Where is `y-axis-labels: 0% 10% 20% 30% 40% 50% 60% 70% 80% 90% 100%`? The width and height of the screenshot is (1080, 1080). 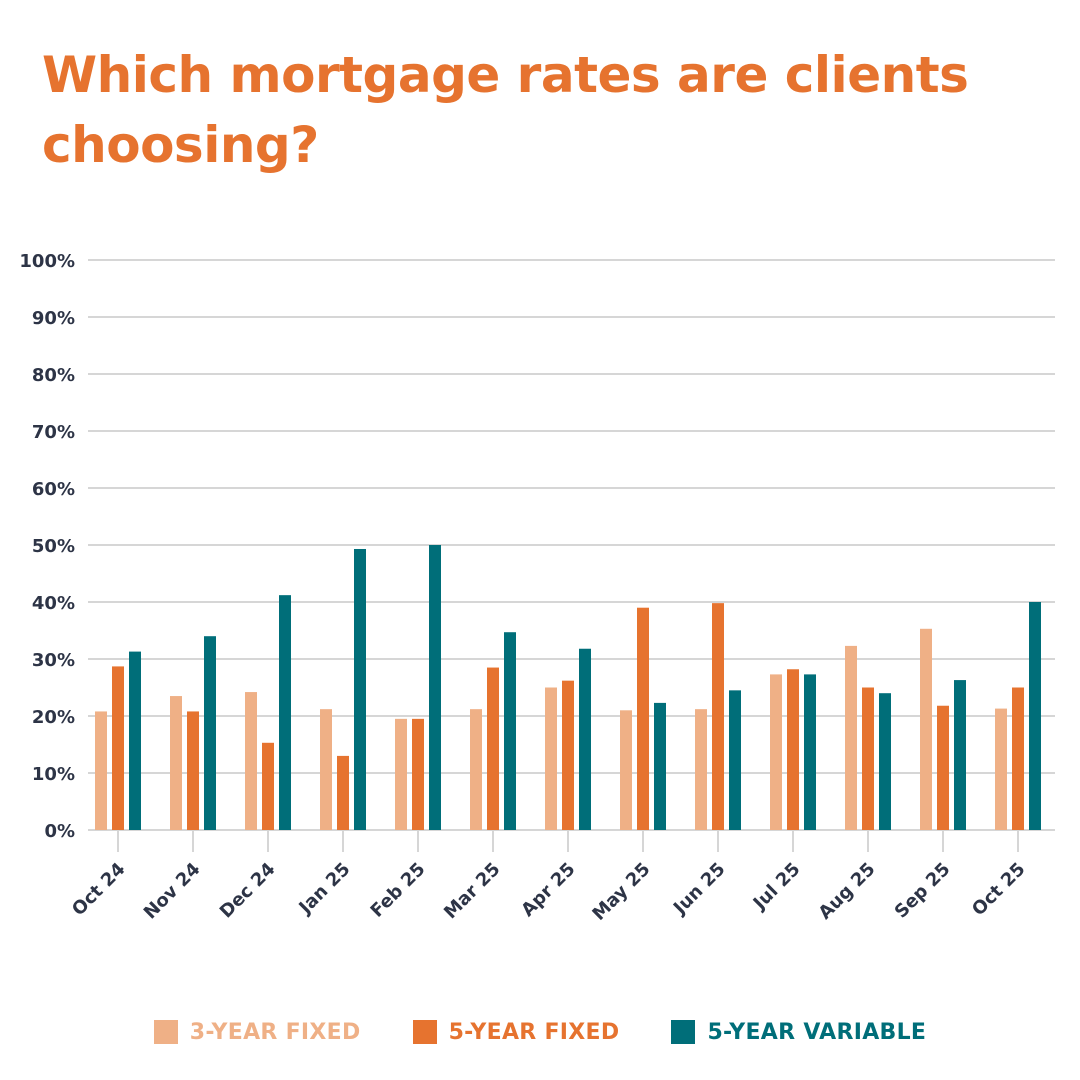 y-axis-labels: 0% 10% 20% 30% 40% 50% 60% 70% 80% 90% 100% is located at coordinates (47, 546).